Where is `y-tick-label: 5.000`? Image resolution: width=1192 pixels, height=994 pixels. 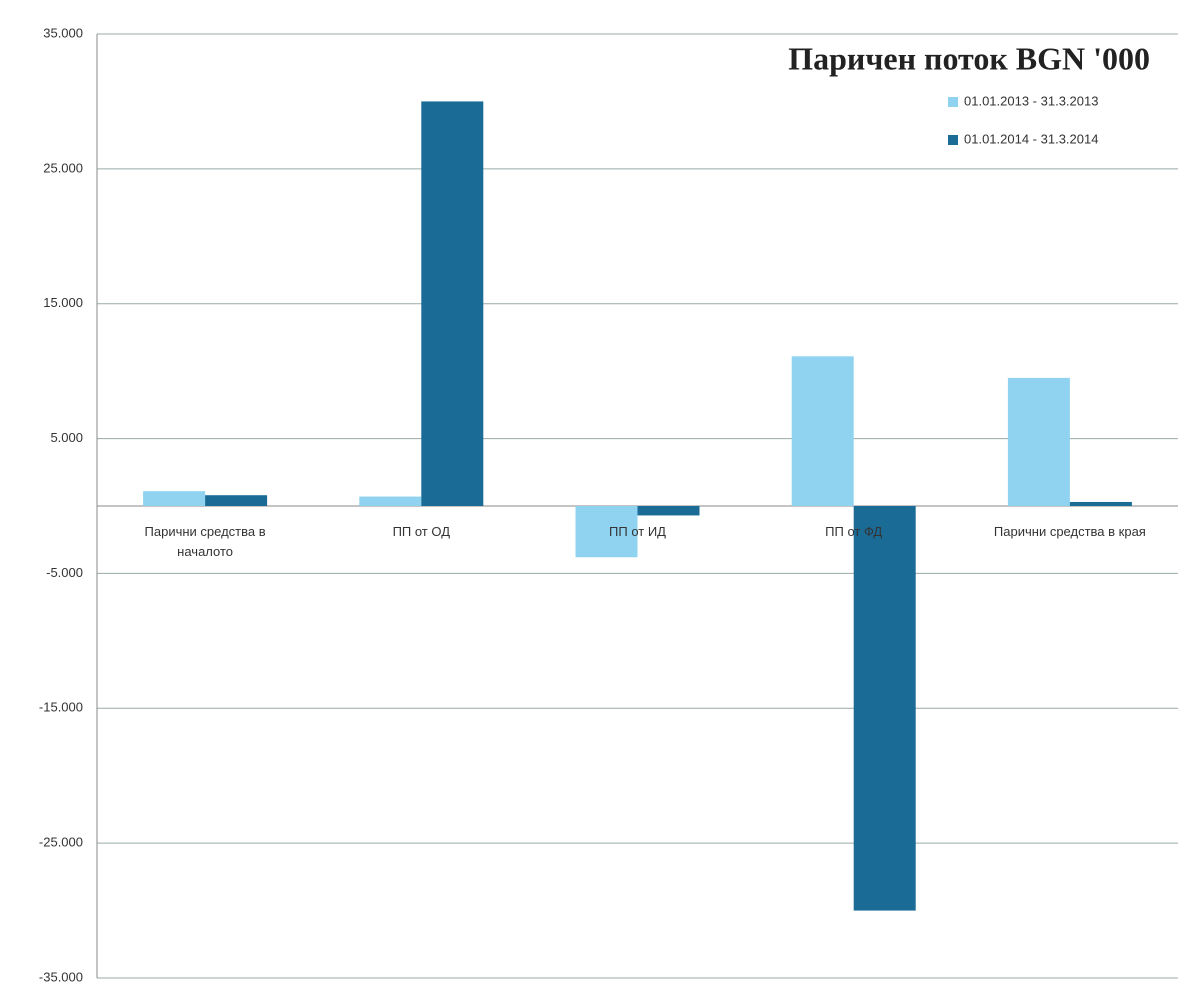 y-tick-label: 5.000 is located at coordinates (66, 437).